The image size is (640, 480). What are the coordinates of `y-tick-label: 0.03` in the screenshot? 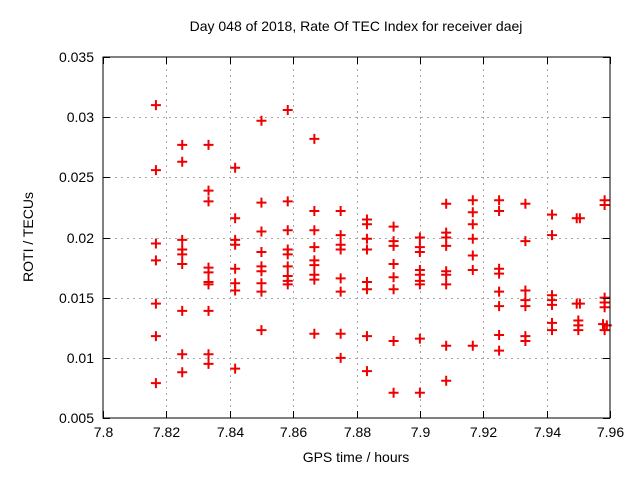 It's located at (80, 117).